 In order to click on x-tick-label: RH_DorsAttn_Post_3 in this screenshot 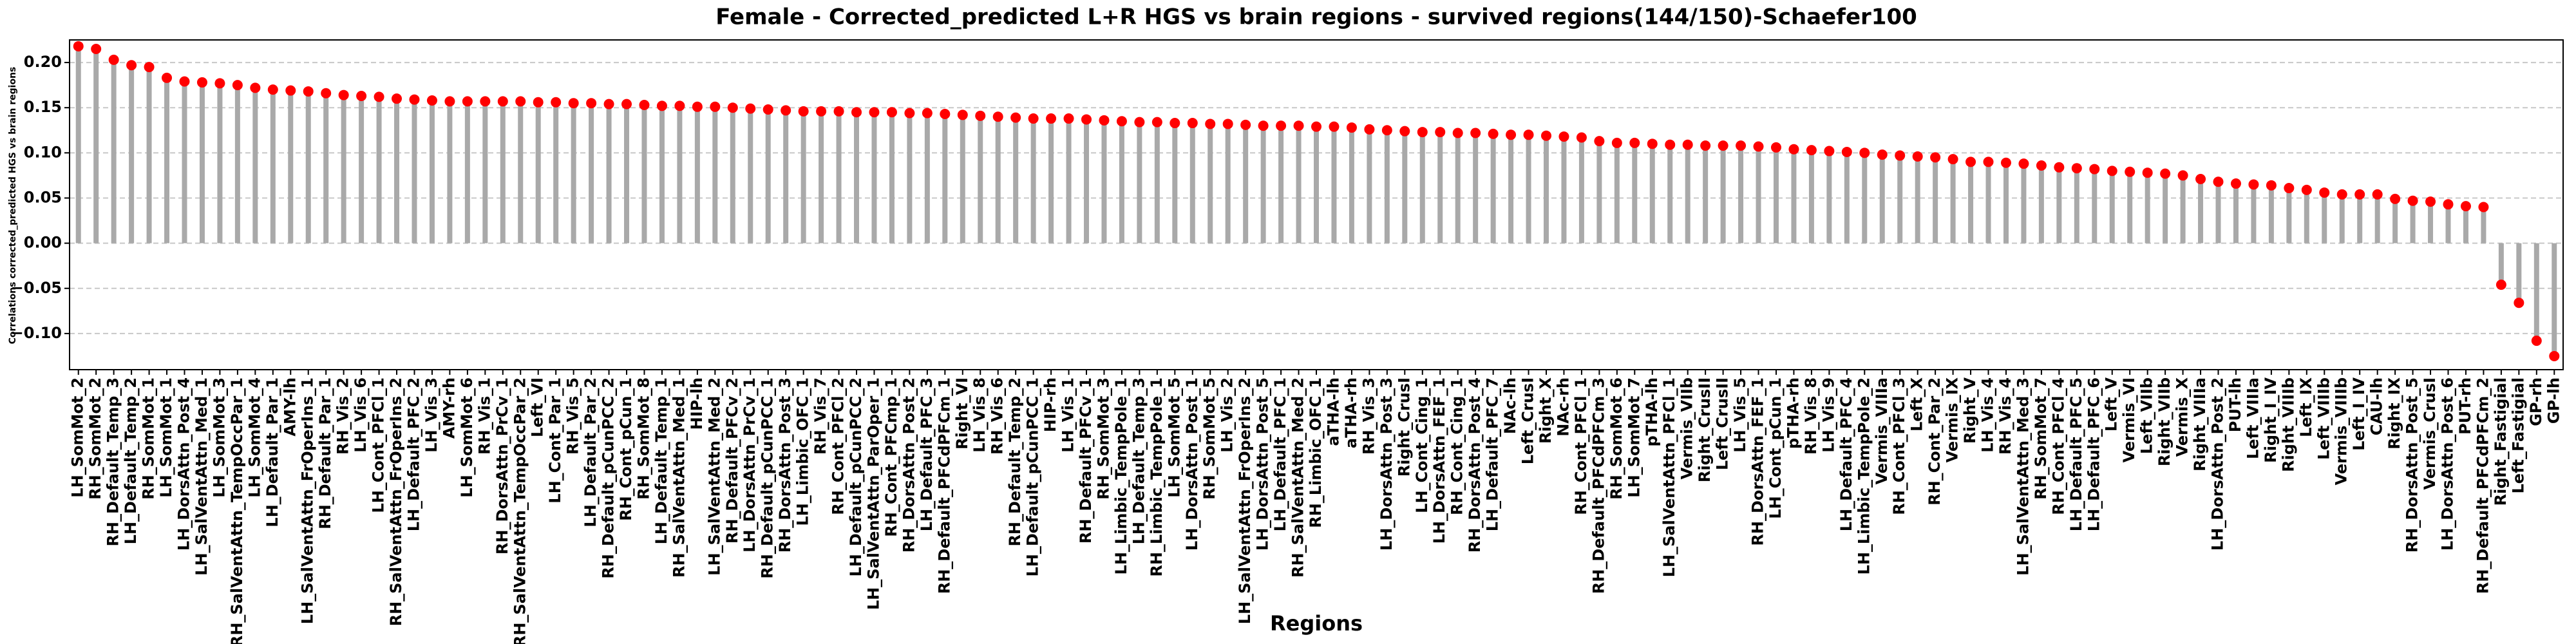, I will do `click(785, 465)`.